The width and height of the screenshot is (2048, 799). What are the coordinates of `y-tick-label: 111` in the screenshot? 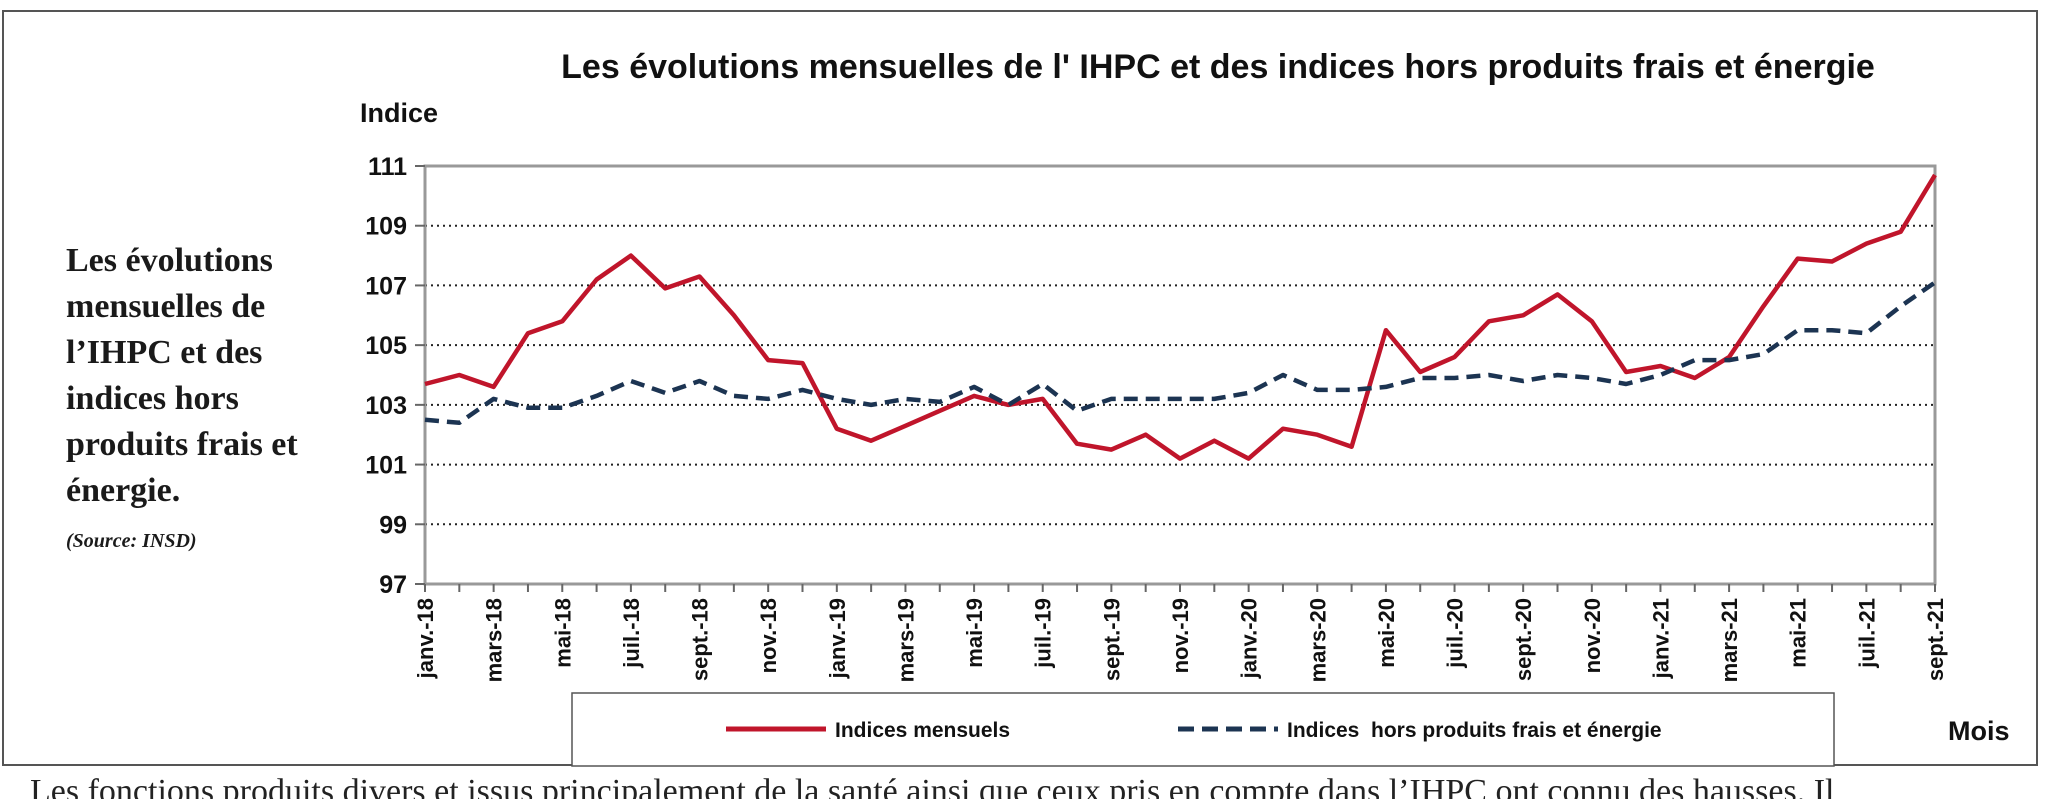 It's located at (387, 167).